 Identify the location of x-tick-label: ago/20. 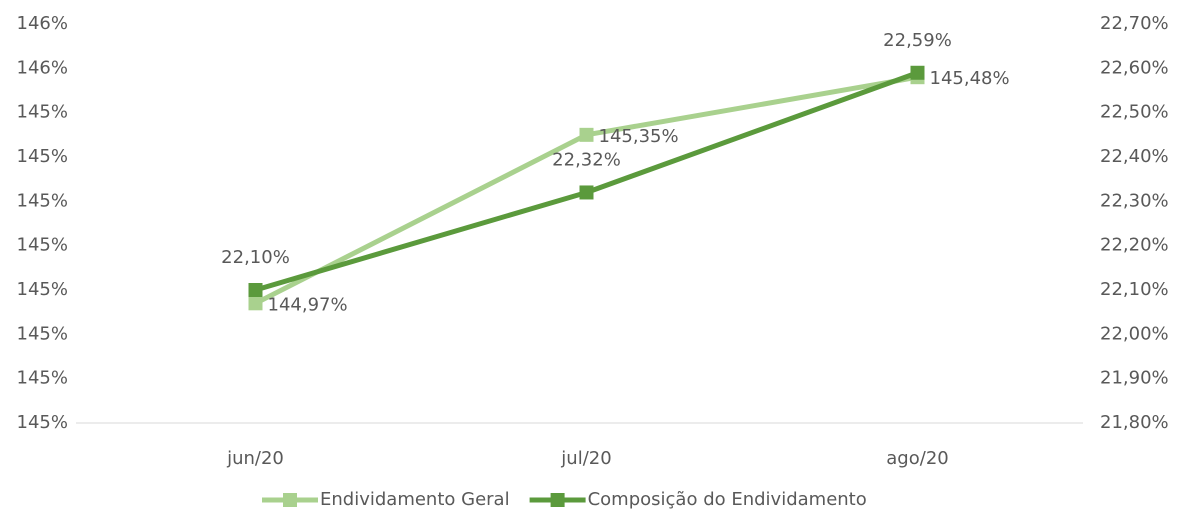
(917, 458).